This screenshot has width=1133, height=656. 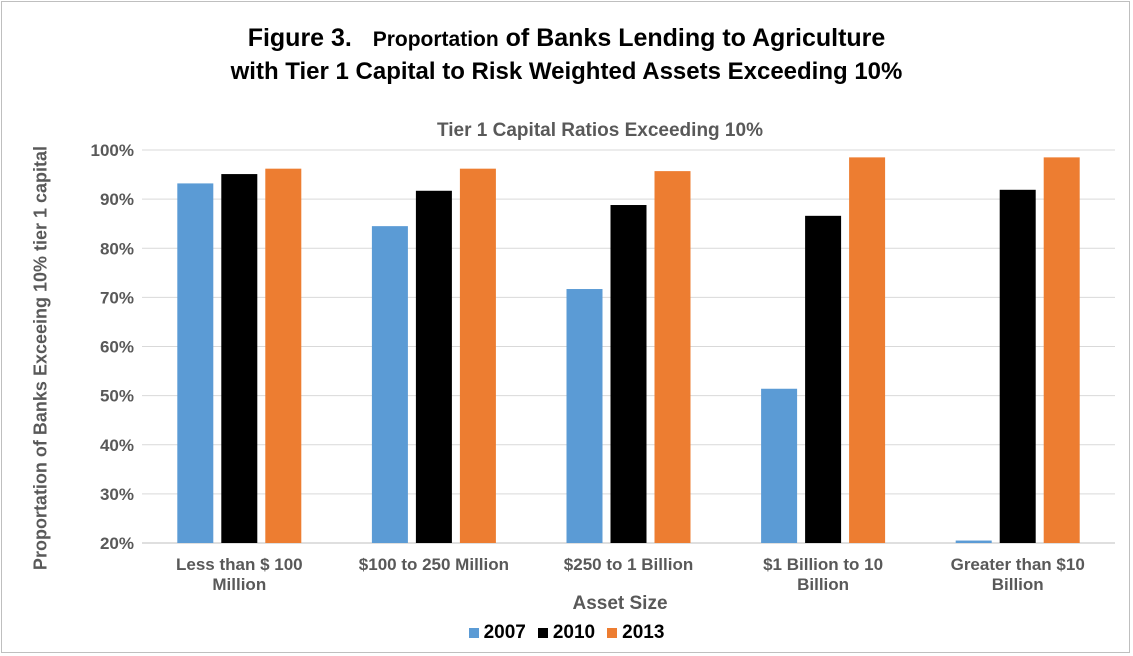 What do you see at coordinates (112, 150) in the screenshot?
I see `y-tick-label: 100%` at bounding box center [112, 150].